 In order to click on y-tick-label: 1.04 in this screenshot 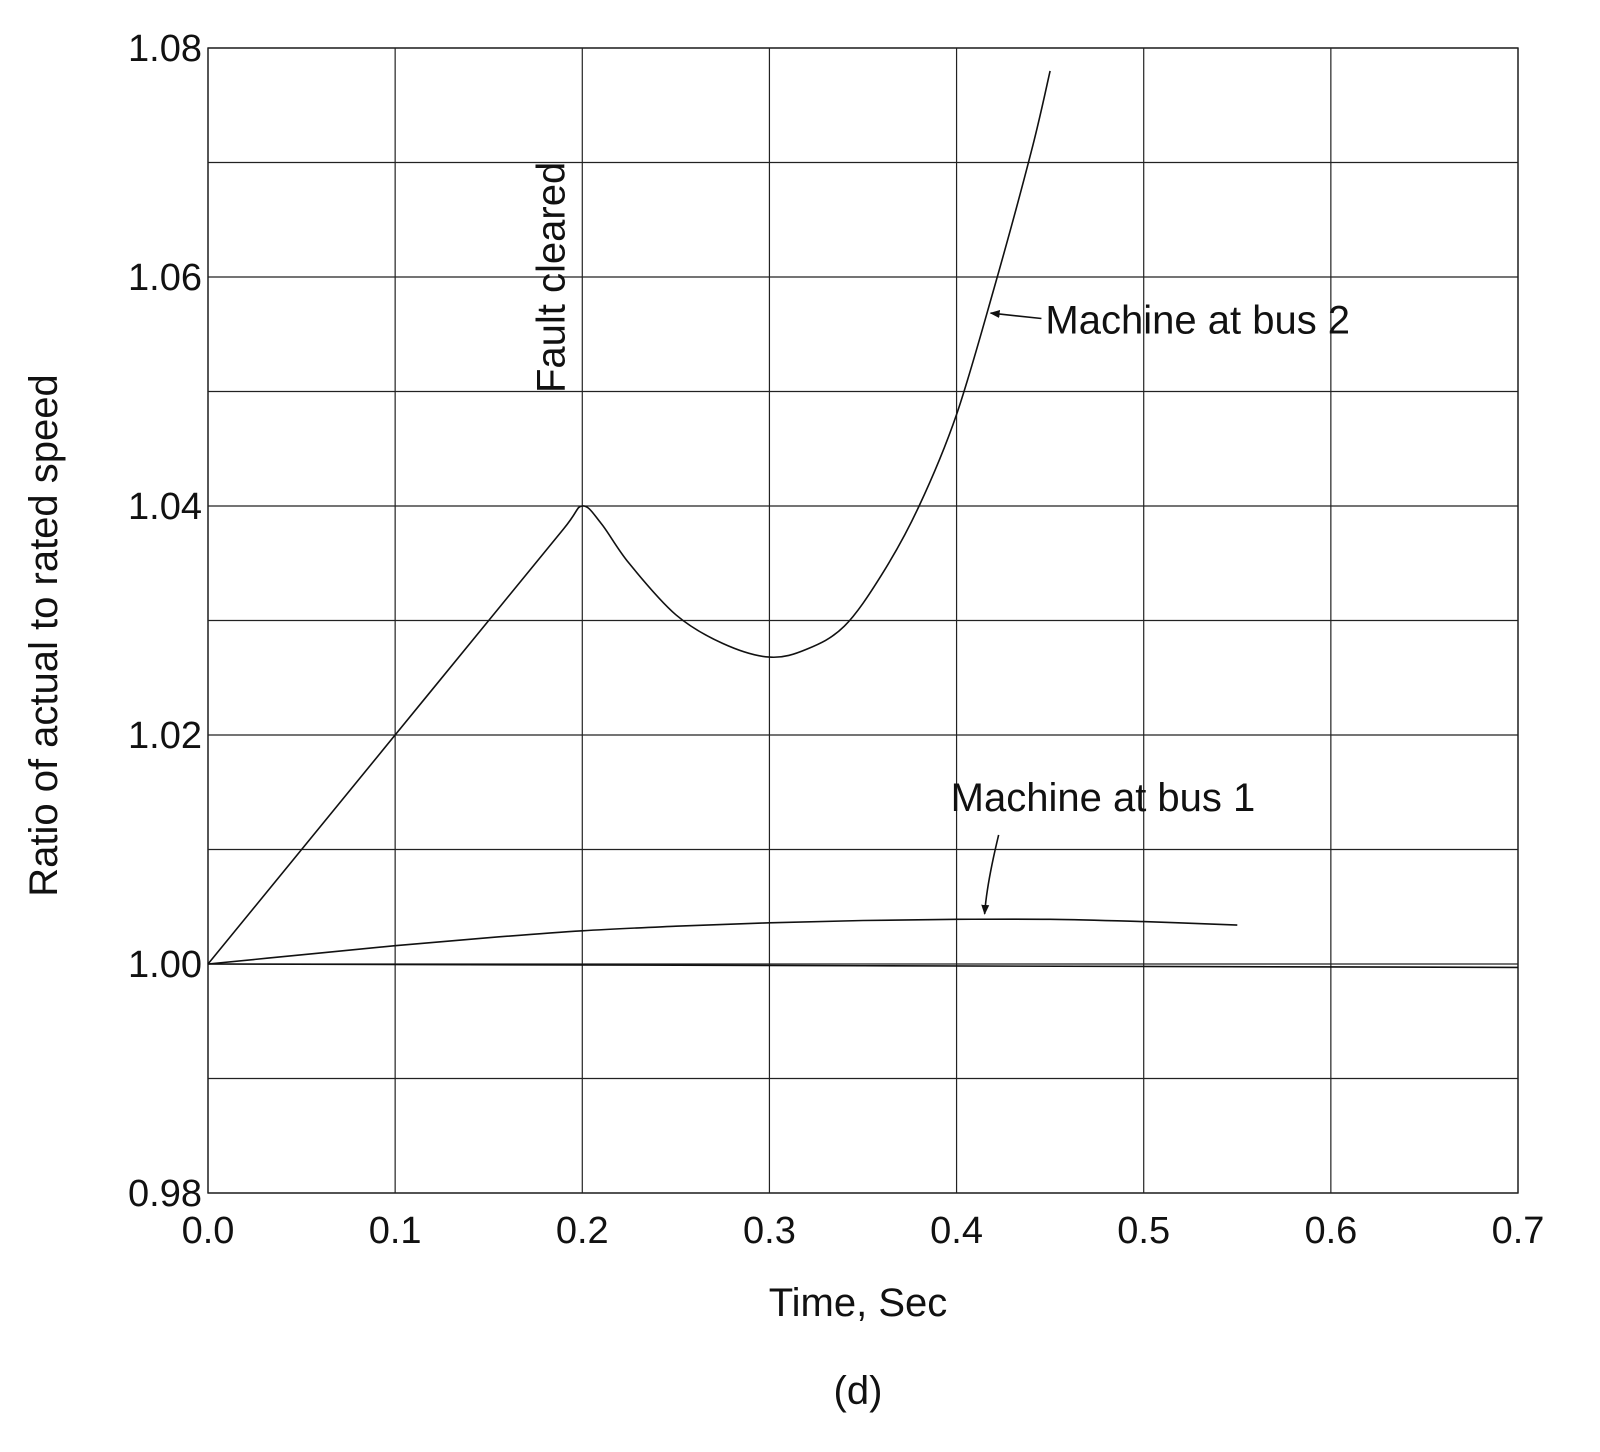, I will do `click(165, 507)`.